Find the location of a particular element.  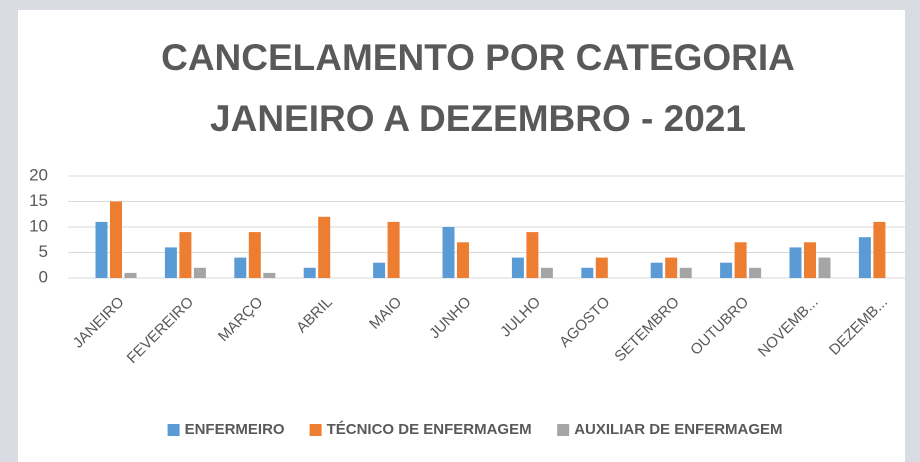

chart-title: JANEIRO A DEZEMBRO - 2021 is located at coordinates (478, 118).